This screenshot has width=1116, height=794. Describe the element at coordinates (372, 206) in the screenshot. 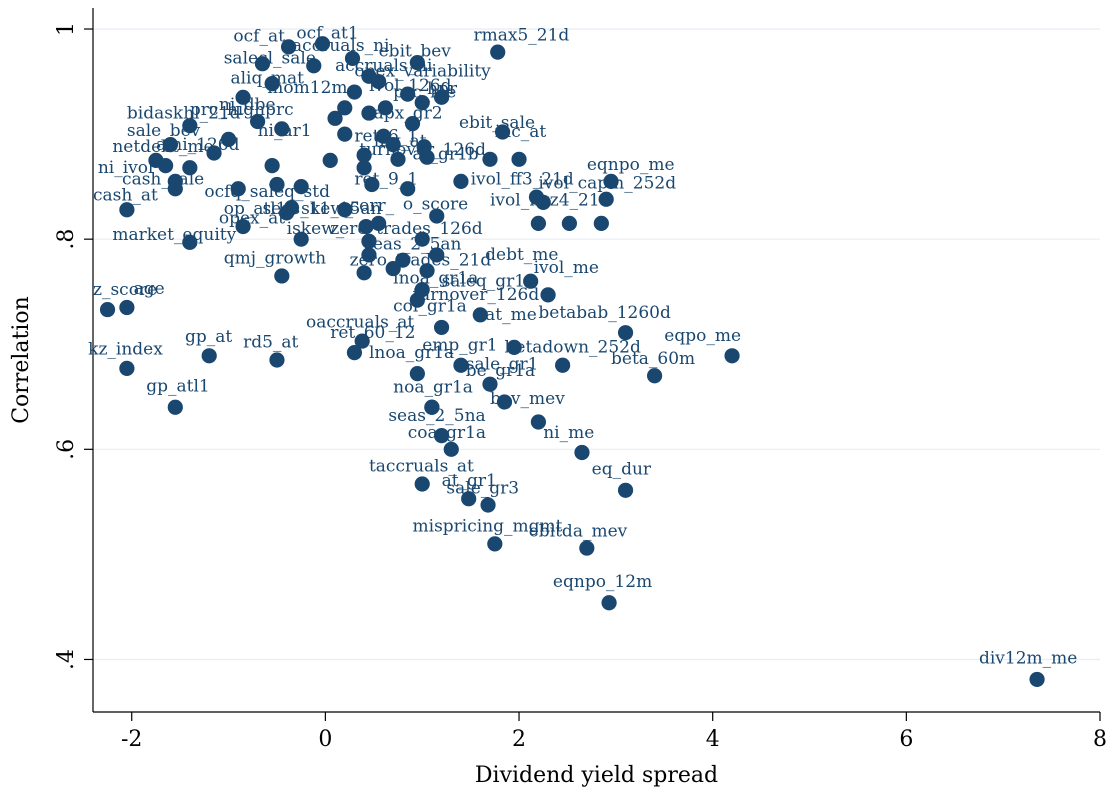

I see `point-label: corr_` at that location.